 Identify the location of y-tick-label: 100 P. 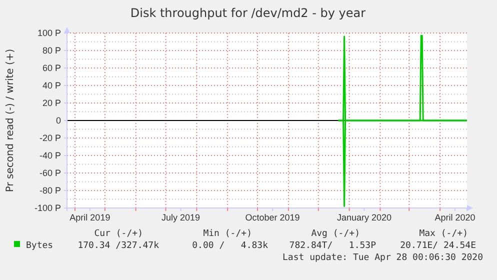
(49, 33).